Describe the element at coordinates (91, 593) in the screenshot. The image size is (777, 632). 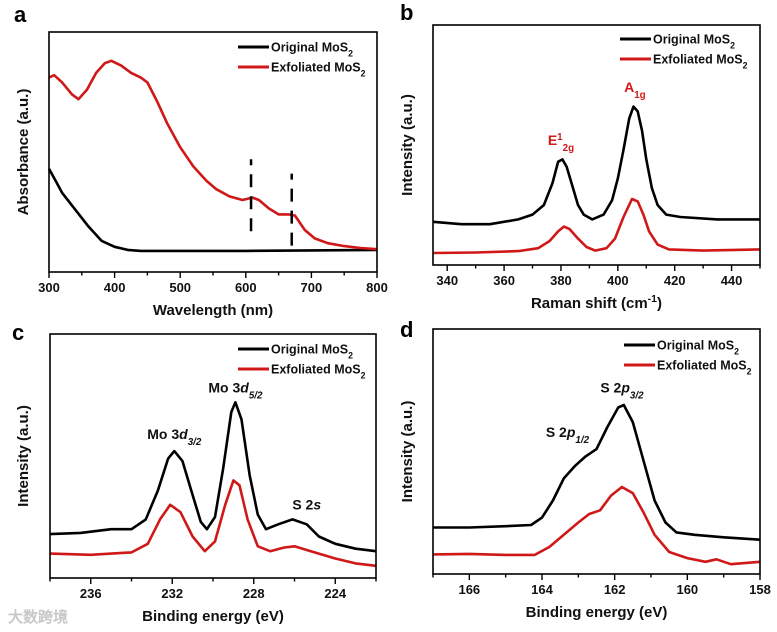
I see `x-tick-label: 236` at that location.